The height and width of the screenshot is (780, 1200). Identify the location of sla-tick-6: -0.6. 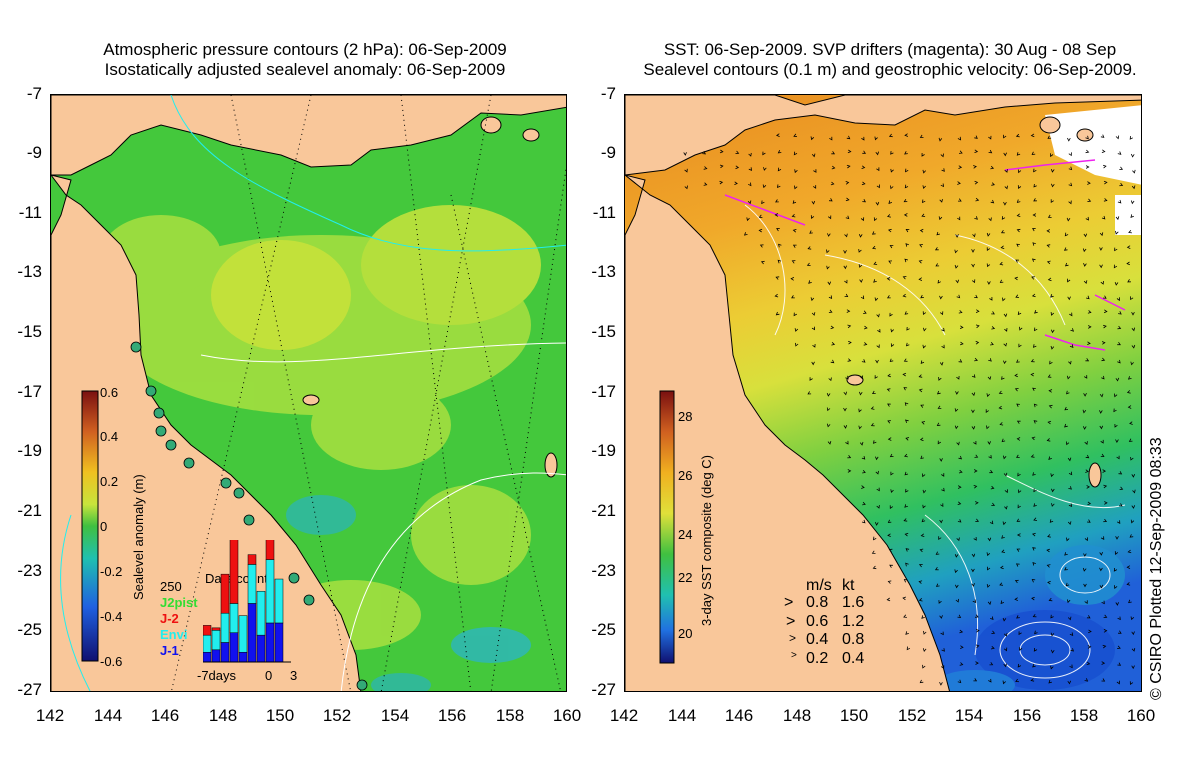
(111, 661).